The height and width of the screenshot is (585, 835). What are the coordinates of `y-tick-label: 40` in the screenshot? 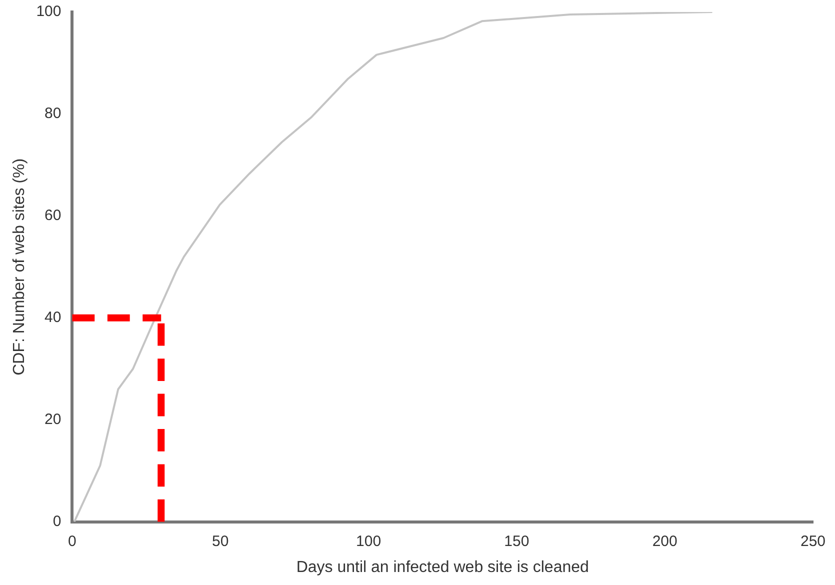 It's located at (53, 317).